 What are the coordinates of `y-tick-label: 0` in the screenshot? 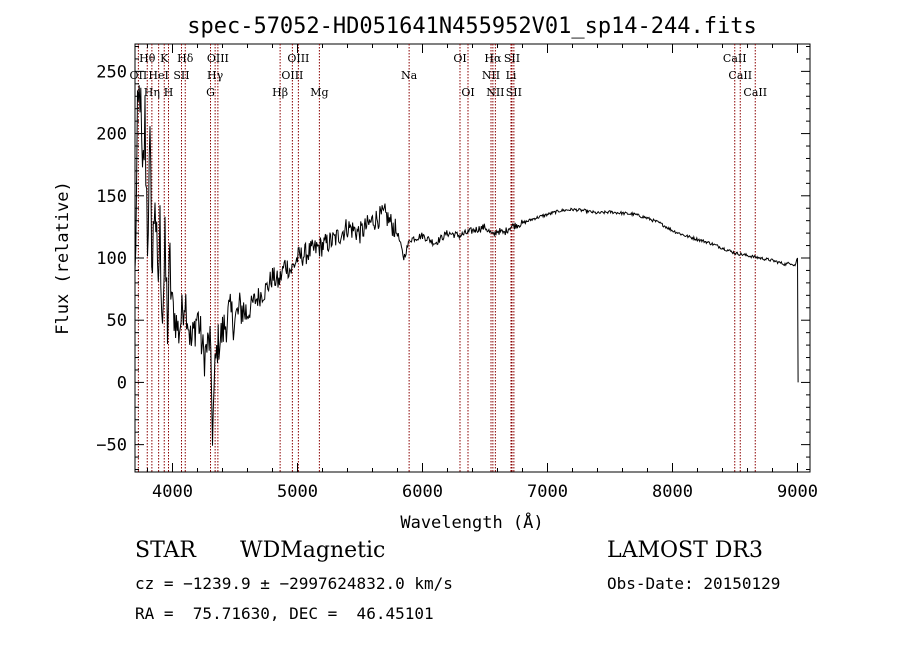 It's located at (122, 383).